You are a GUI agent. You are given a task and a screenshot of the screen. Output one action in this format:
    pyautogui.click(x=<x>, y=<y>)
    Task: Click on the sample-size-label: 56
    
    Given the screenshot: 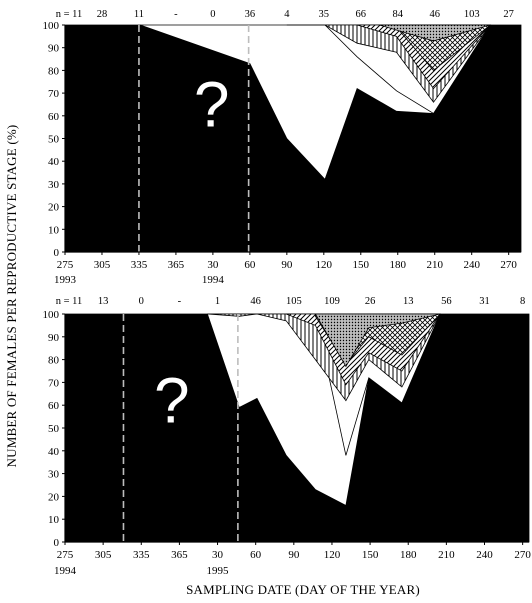 What is the action you would take?
    pyautogui.click(x=446, y=301)
    